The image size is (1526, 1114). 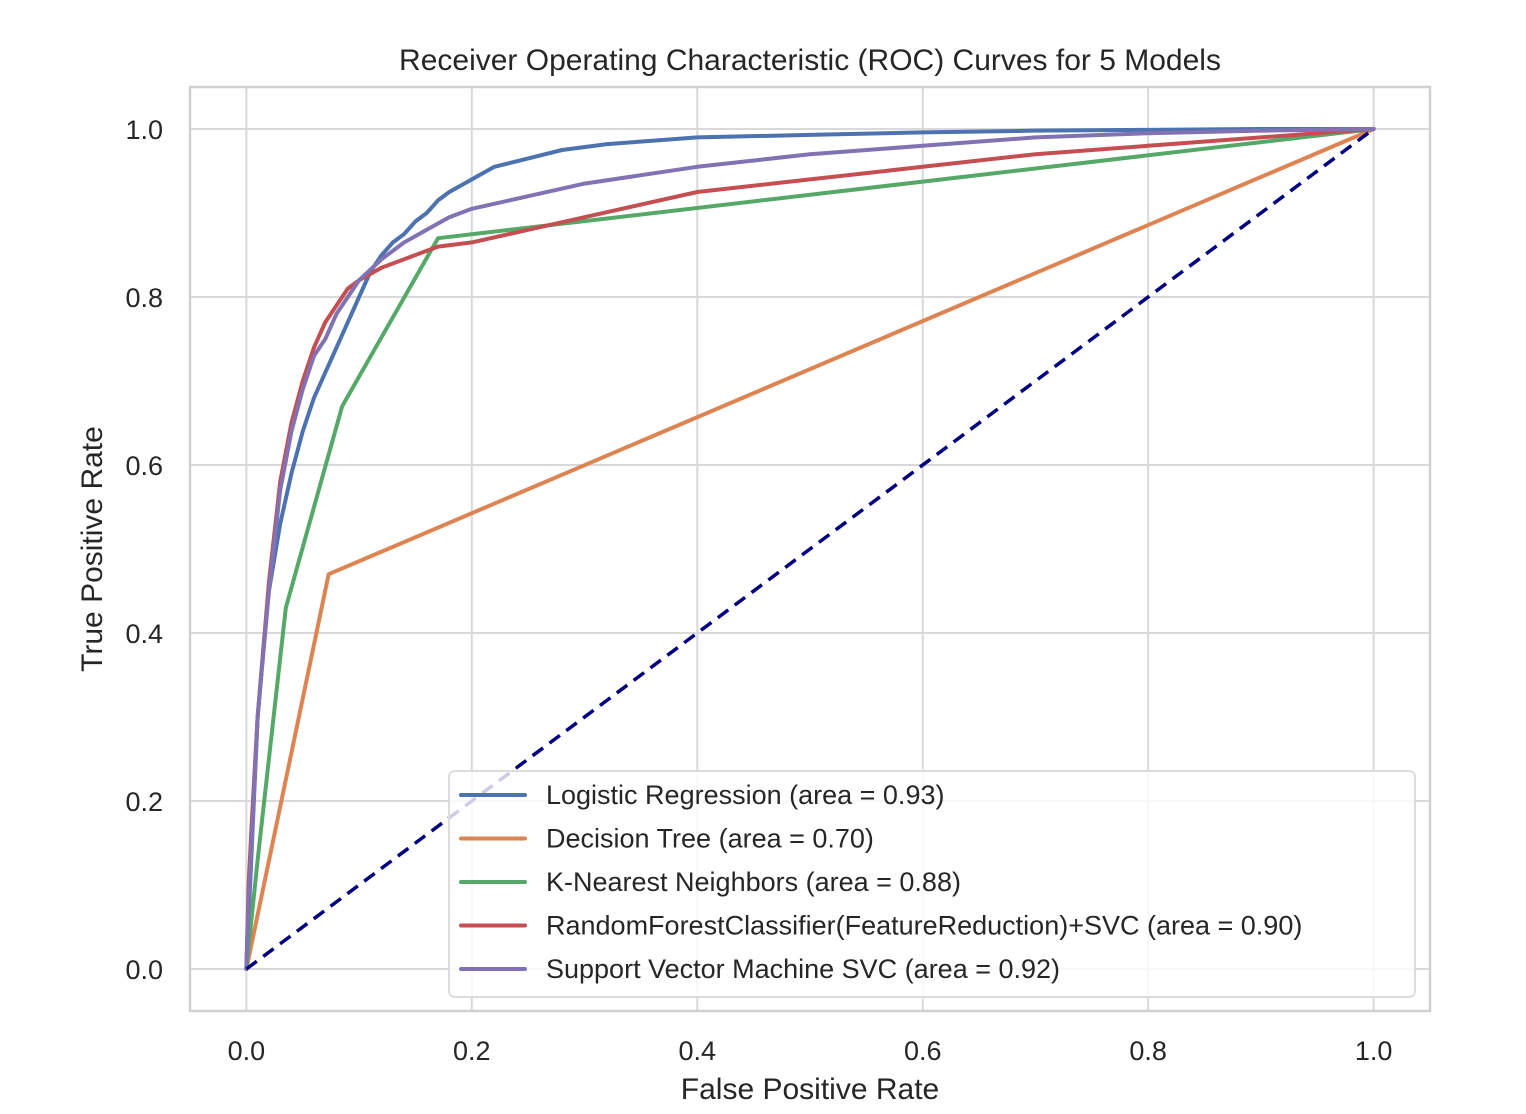 I want to click on x-tick-label: 0.0, so click(x=247, y=1051).